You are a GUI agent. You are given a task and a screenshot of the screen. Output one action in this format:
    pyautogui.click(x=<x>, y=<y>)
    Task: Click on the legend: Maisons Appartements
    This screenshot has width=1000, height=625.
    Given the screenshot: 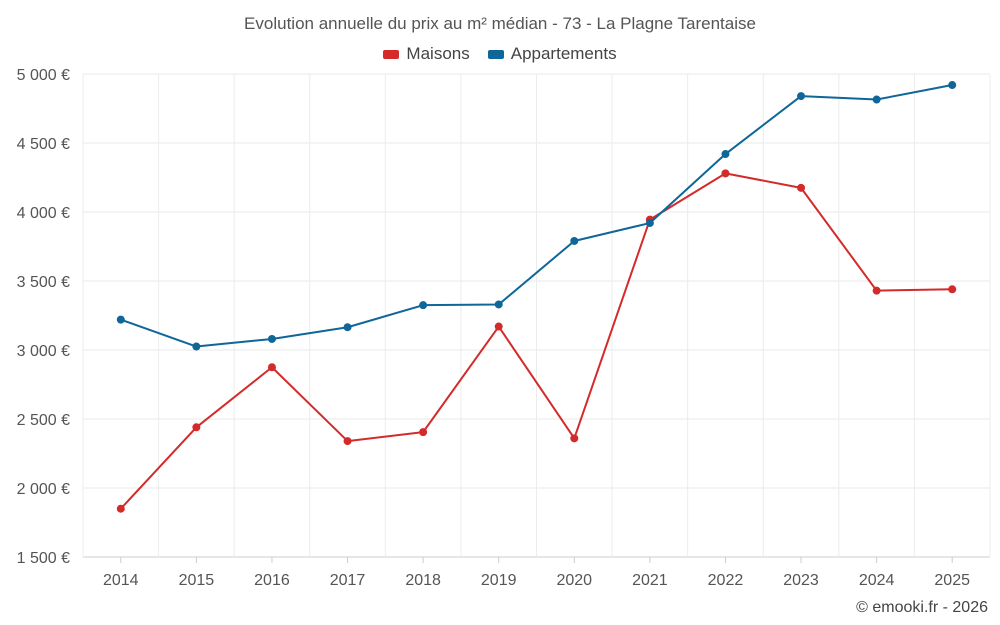 What is the action you would take?
    pyautogui.click(x=500, y=54)
    